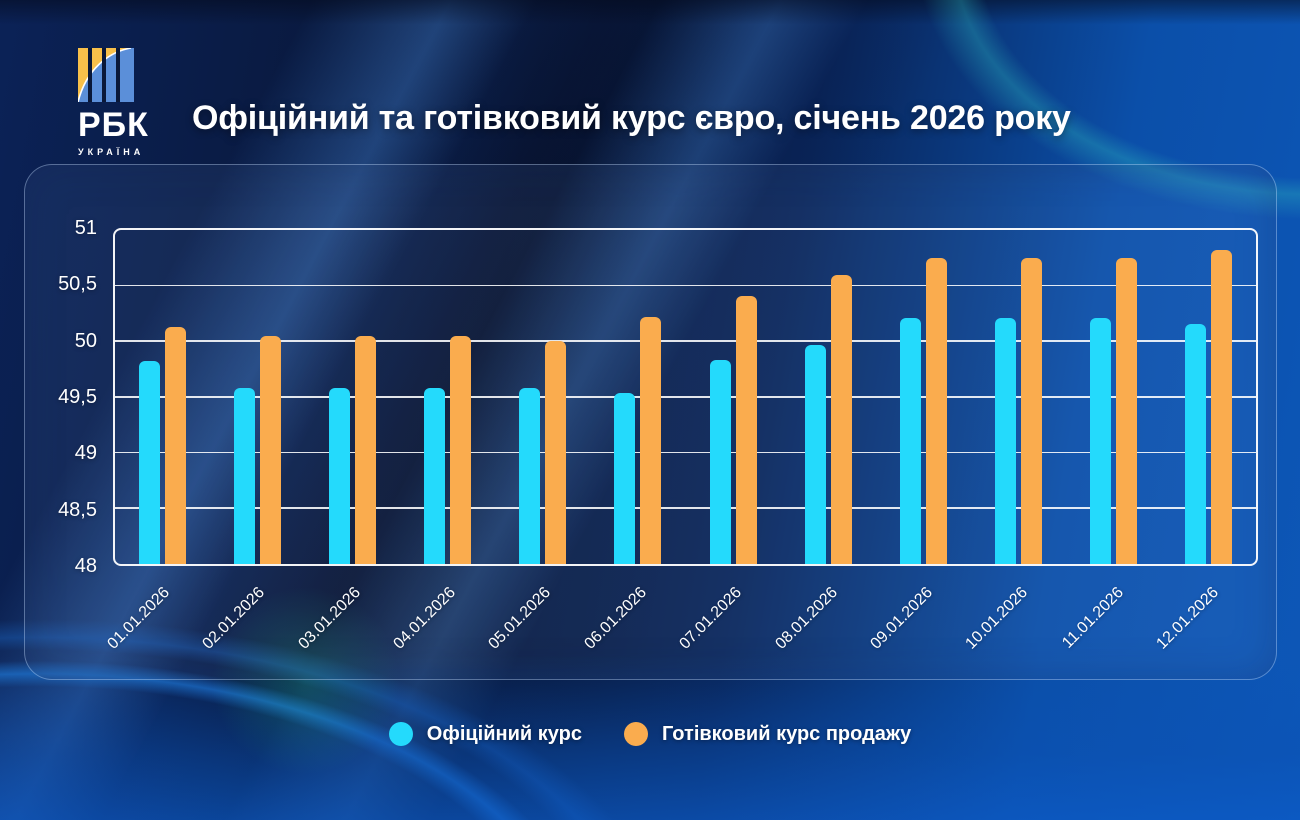 The height and width of the screenshot is (820, 1300). Describe the element at coordinates (1093, 618) in the screenshot. I see `x-tick-label: 11.01.2026` at that location.